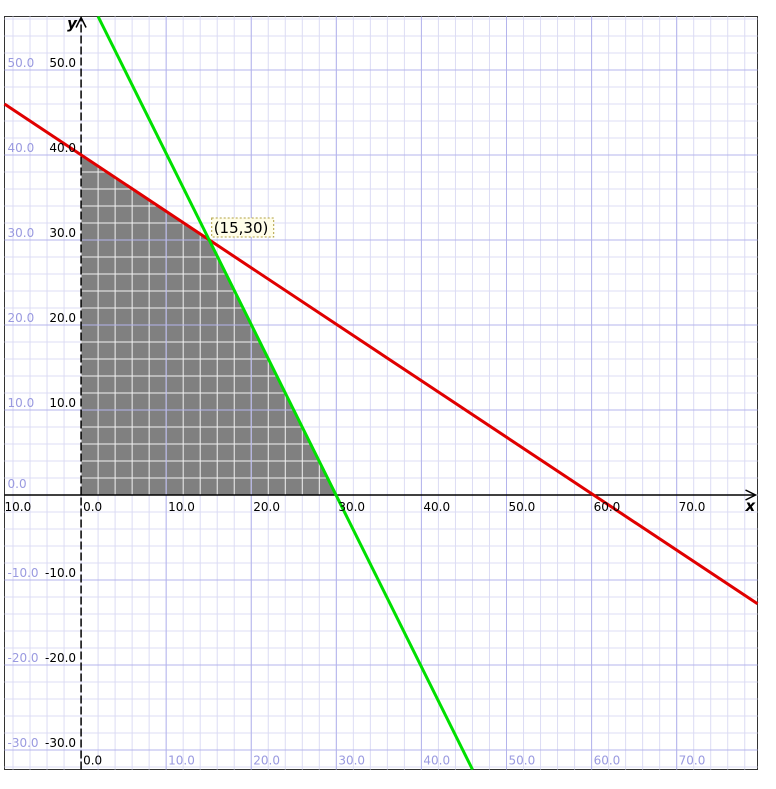 The height and width of the screenshot is (789, 776). What do you see at coordinates (62, 318) in the screenshot?
I see `y-tick-label: 20.0` at bounding box center [62, 318].